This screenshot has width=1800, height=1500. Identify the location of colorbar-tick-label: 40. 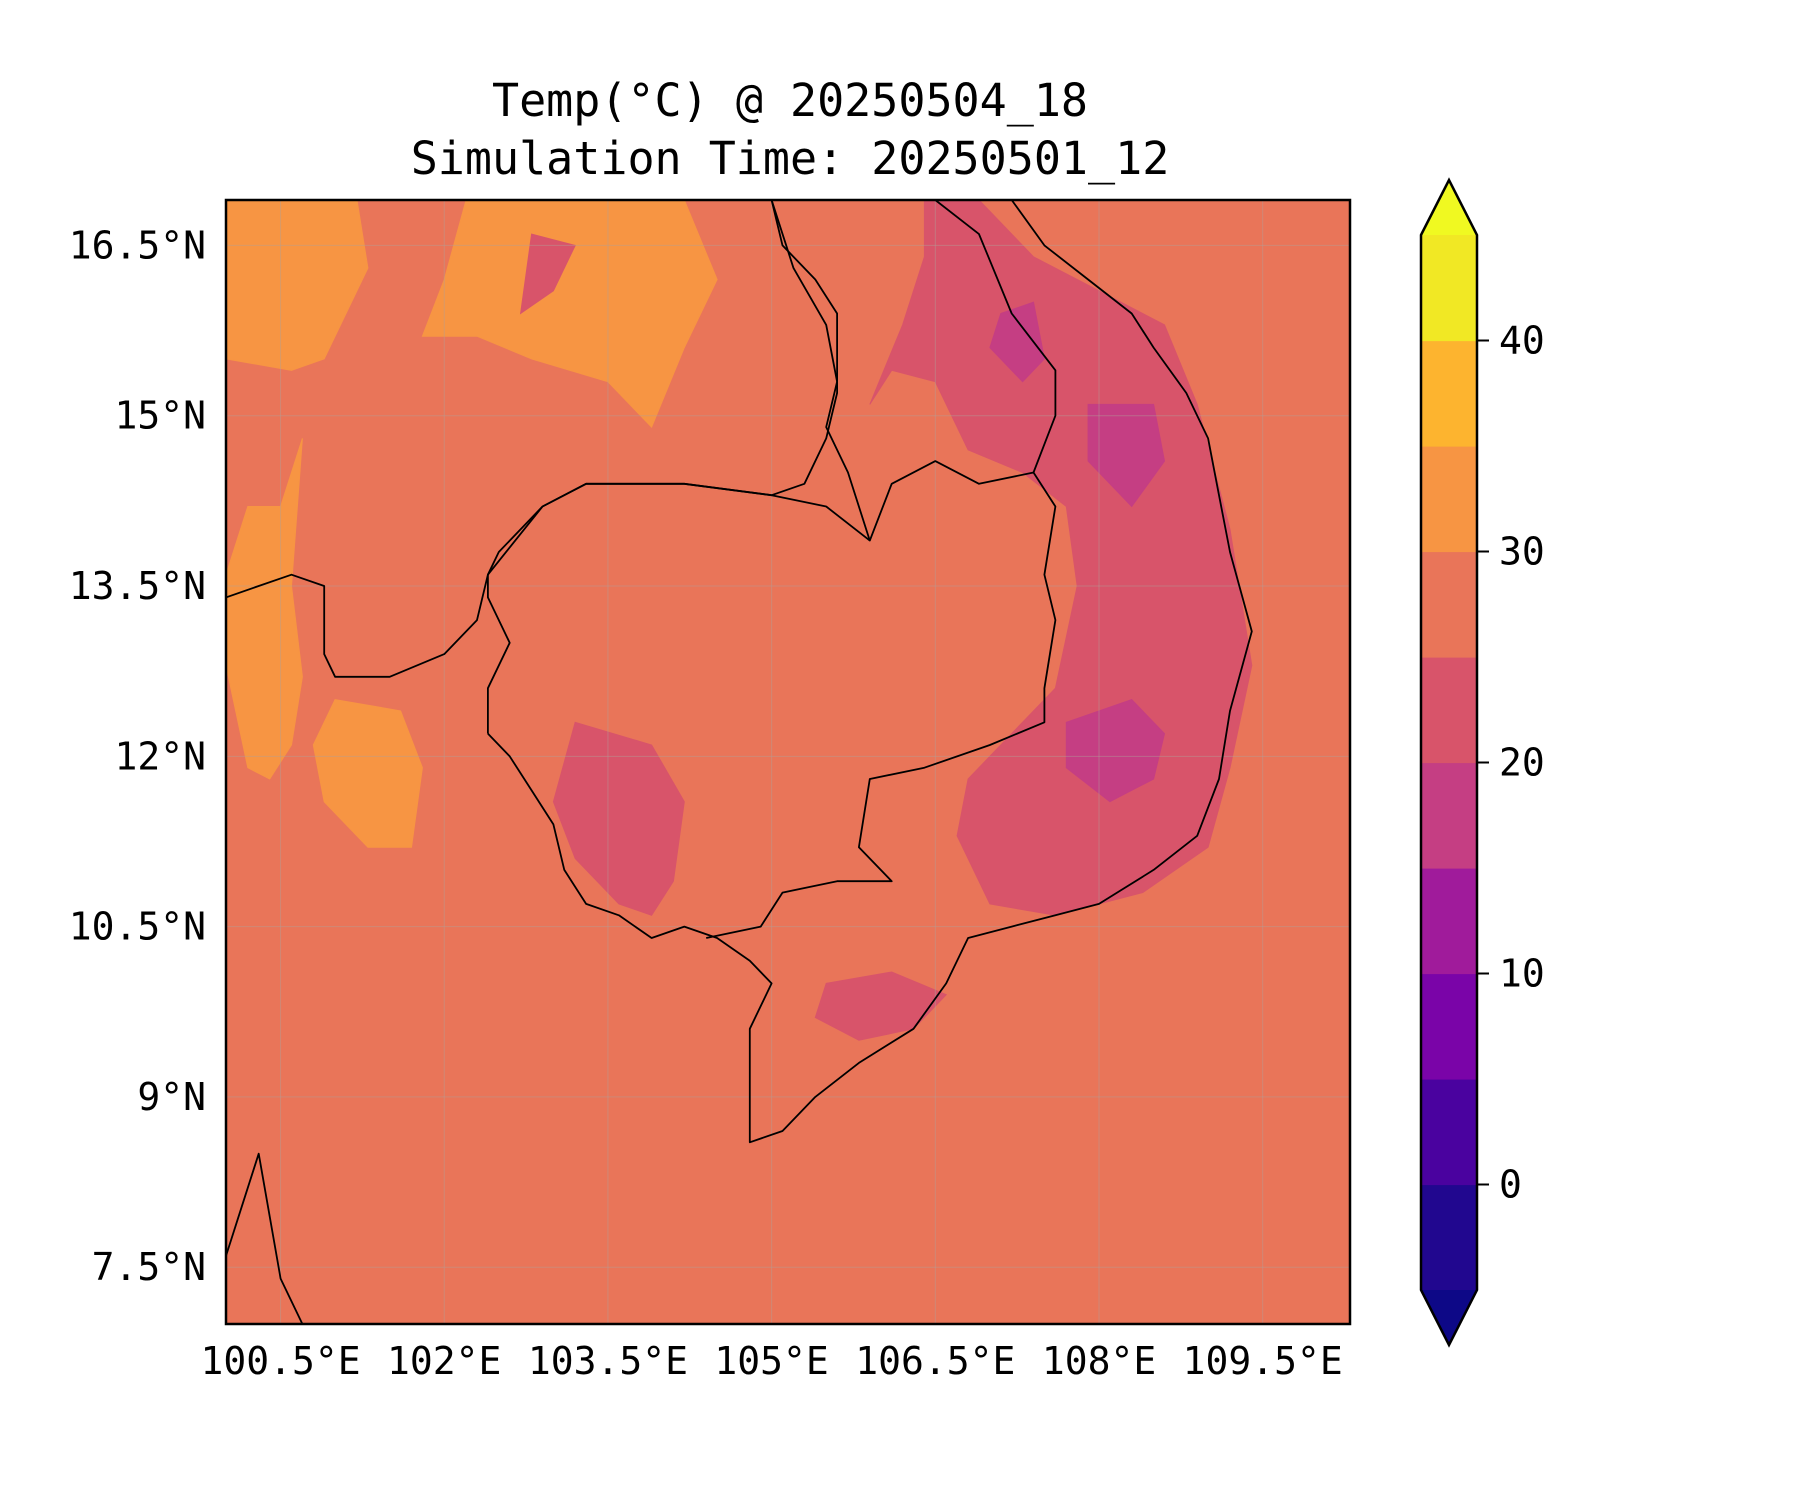
(1522, 341).